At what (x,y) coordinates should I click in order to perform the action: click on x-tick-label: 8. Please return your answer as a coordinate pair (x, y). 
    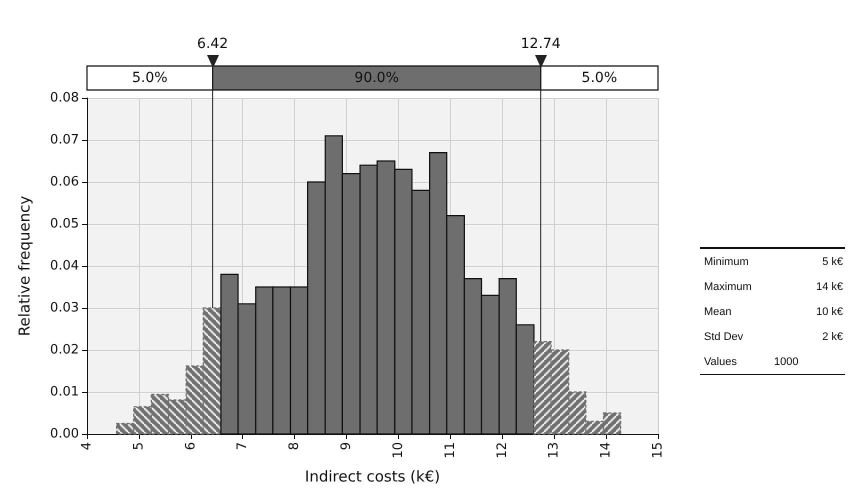
    Looking at the image, I should click on (294, 446).